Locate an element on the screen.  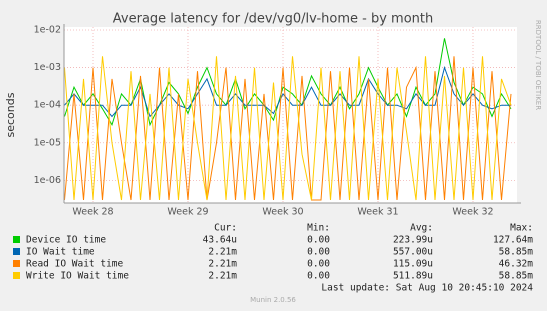
legend-value: 557.00u is located at coordinates (413, 252).